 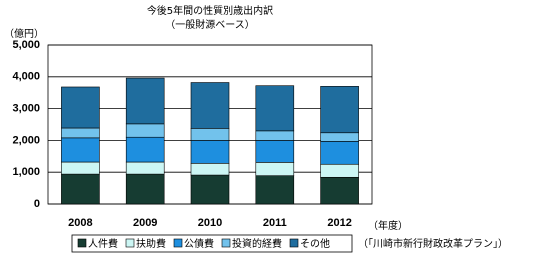 What do you see at coordinates (26, 45) in the screenshot?
I see `y-tick-label: 5,000` at bounding box center [26, 45].